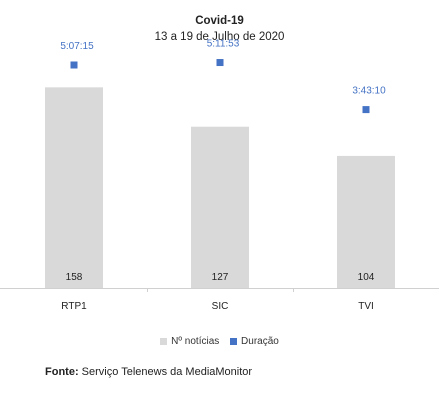  Describe the element at coordinates (74, 306) in the screenshot. I see `x-tick-label-rtp1: RTP1` at that location.